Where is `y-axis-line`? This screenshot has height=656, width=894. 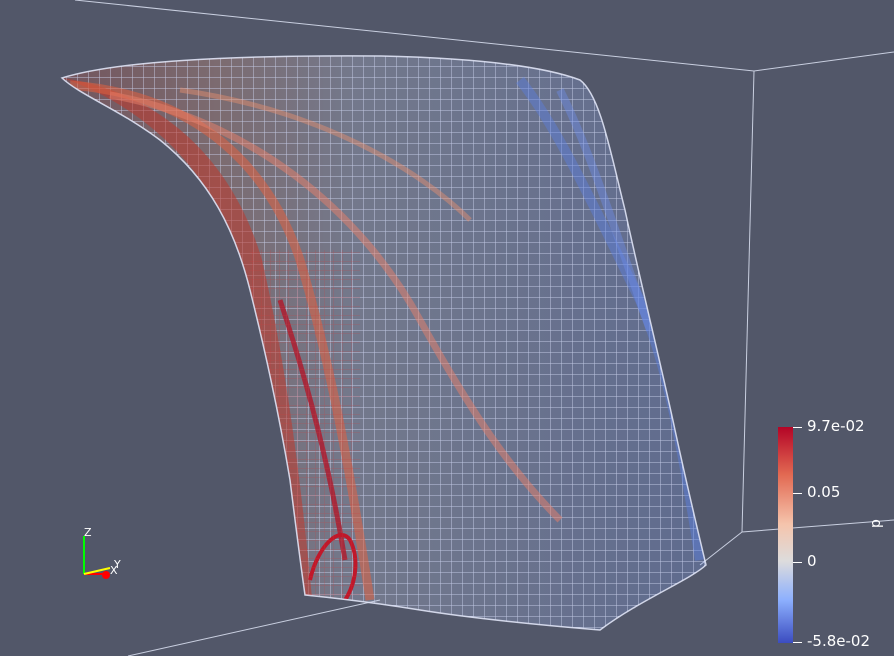
y-axis-line is located at coordinates (97, 571).